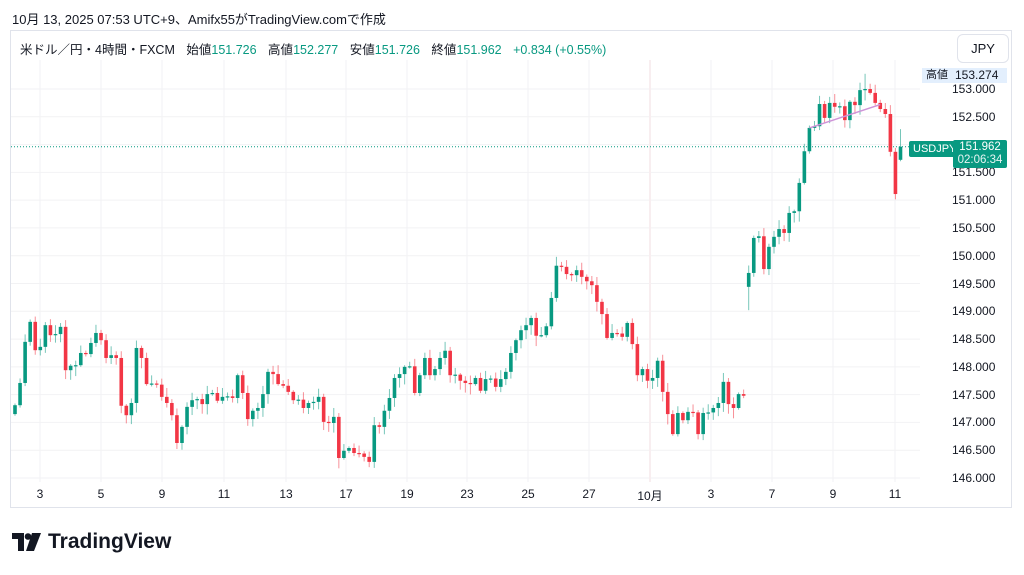 Image resolution: width=1024 pixels, height=575 pixels. What do you see at coordinates (974, 450) in the screenshot?
I see `price-axis-label: 146.500` at bounding box center [974, 450].